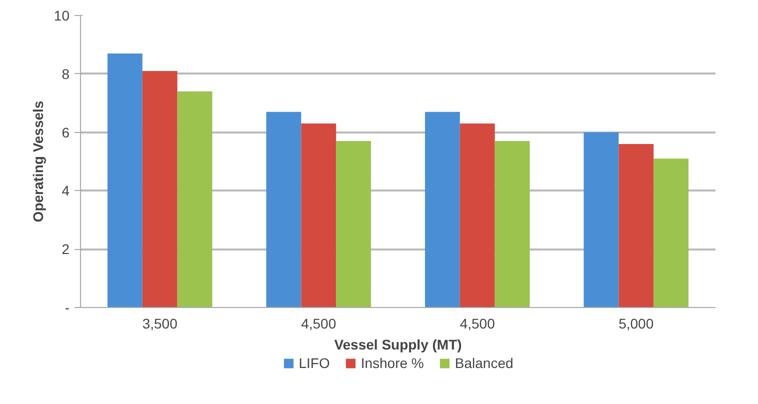 Image resolution: width=758 pixels, height=404 pixels. Describe the element at coordinates (67, 308) in the screenshot. I see `y-tick-label: -` at that location.